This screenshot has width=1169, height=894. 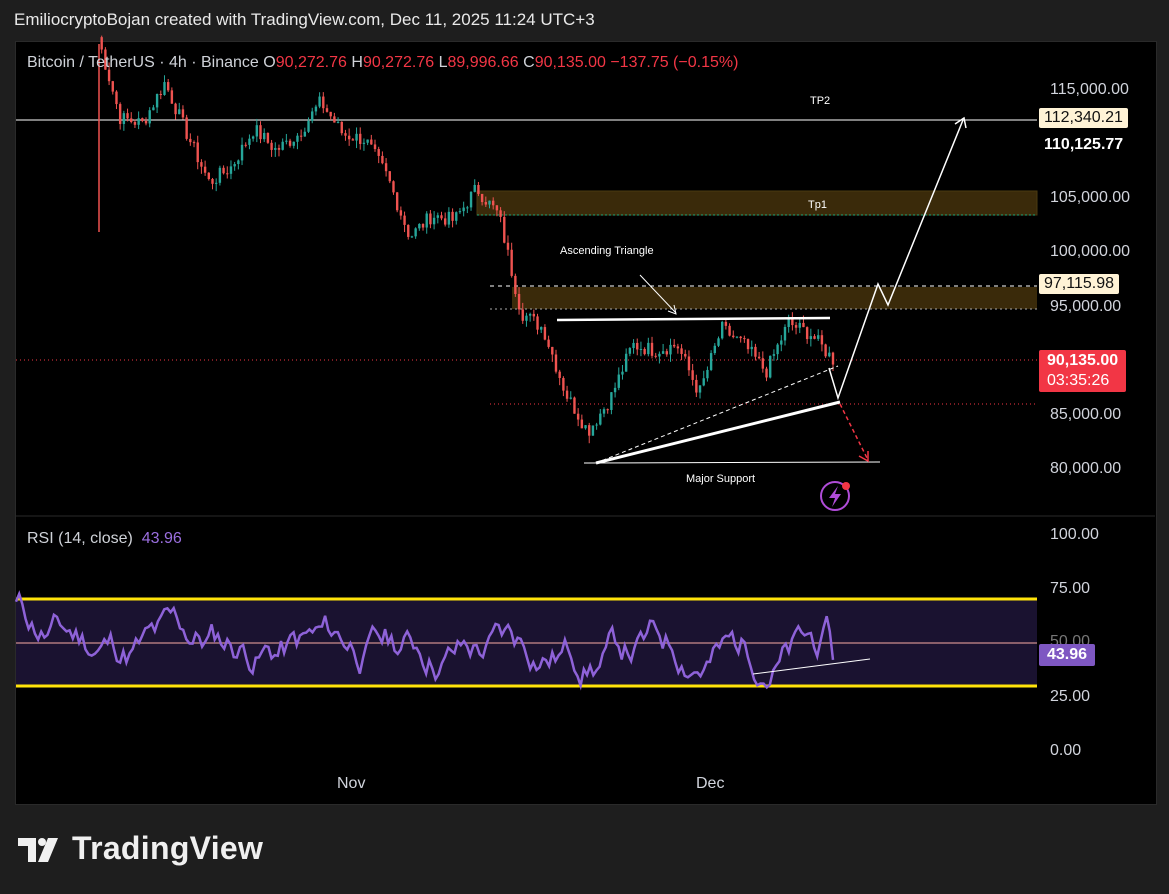 What do you see at coordinates (717, 414) in the screenshot?
I see `inner-trend-dashed` at bounding box center [717, 414].